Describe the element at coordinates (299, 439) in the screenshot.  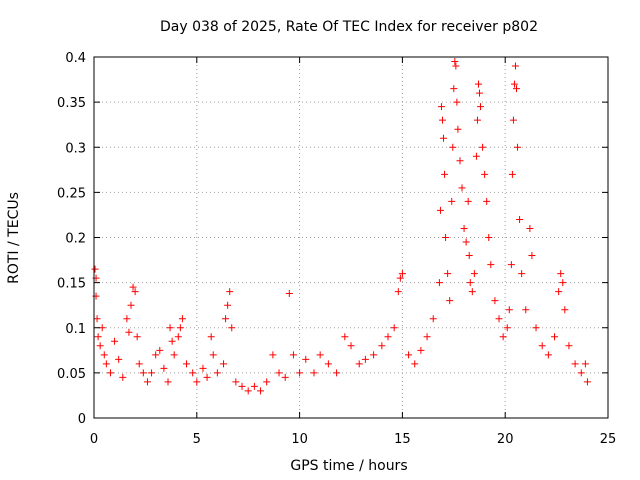
I see `x-tick-label: 10` at that location.